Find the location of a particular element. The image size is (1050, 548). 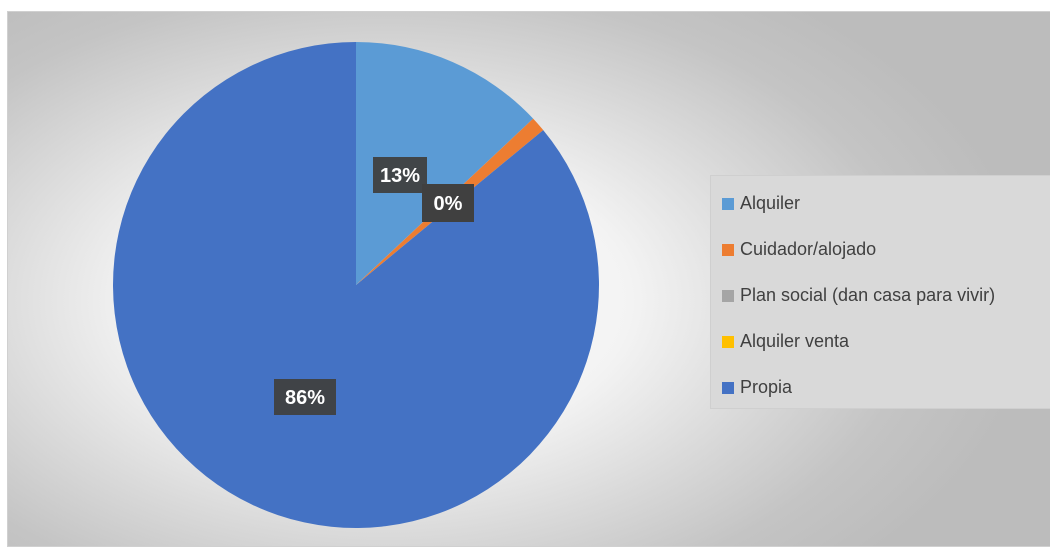

data-label-0: 13% is located at coordinates (400, 175).